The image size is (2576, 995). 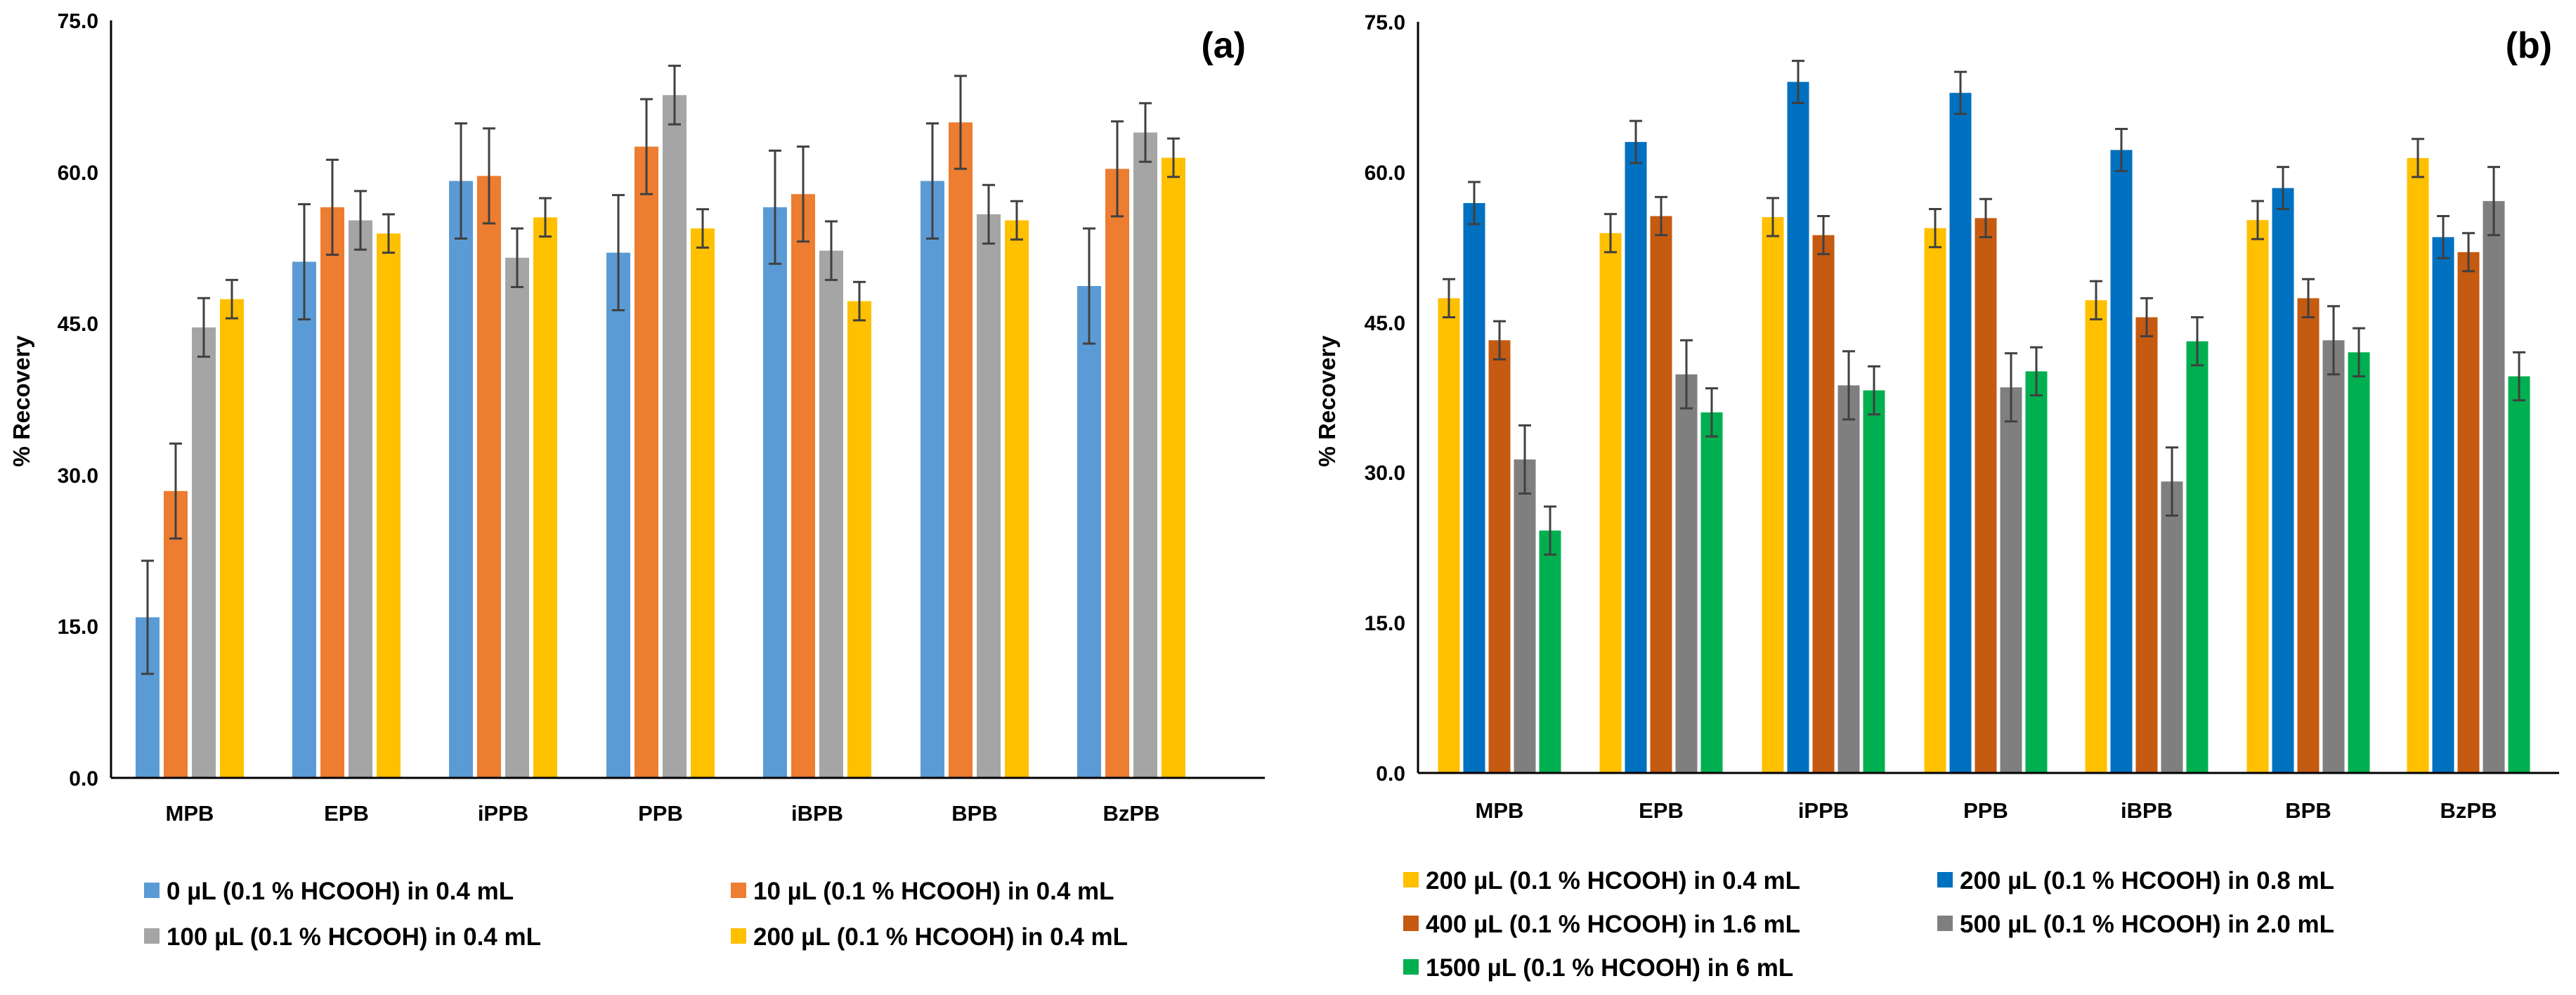 What do you see at coordinates (1385, 173) in the screenshot?
I see `panel-b-ytick-4: 60.0` at bounding box center [1385, 173].